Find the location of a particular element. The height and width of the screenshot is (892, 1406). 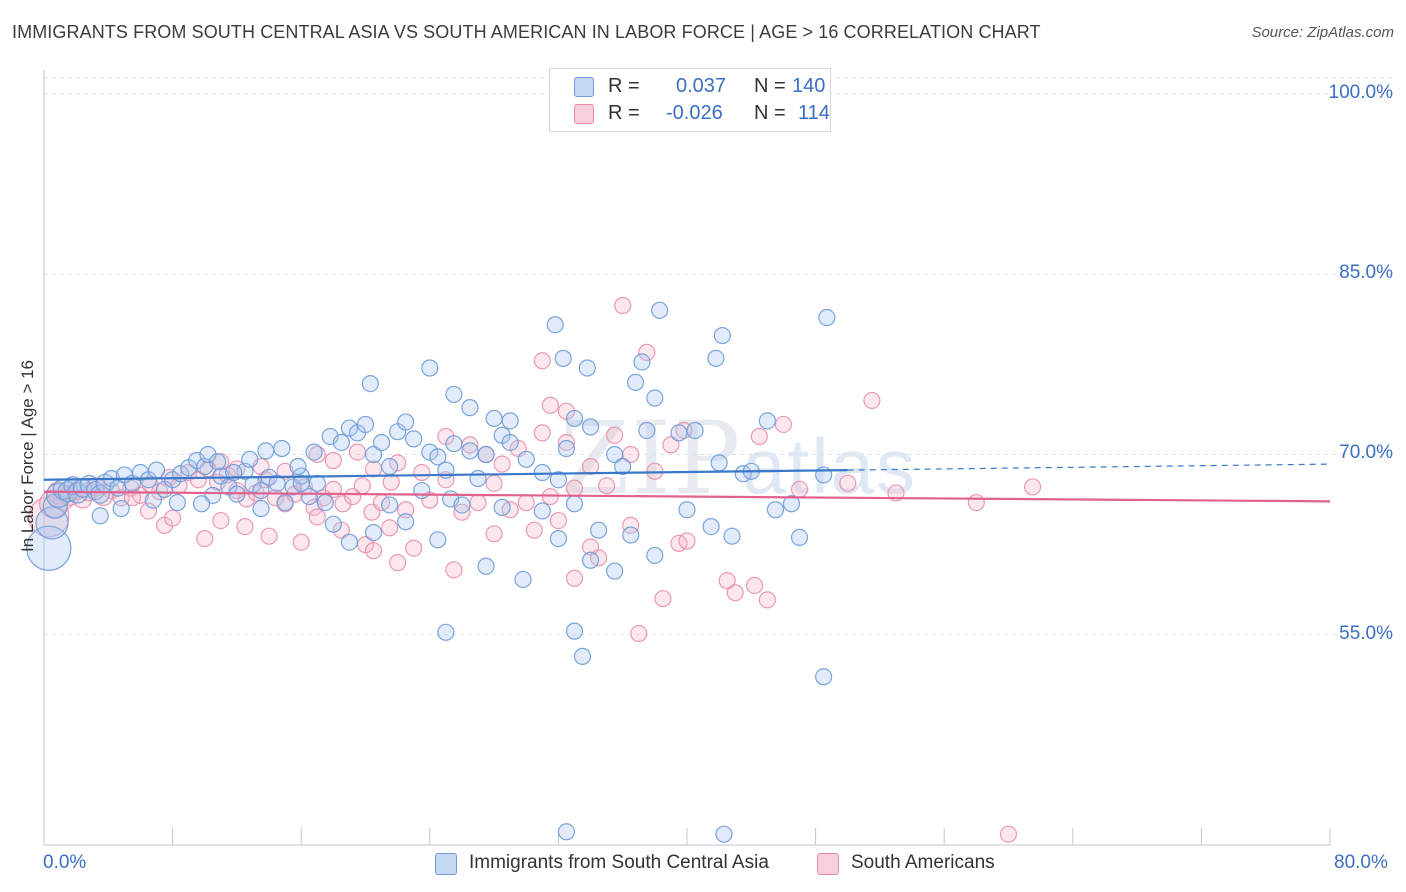

x-tick-label-min: 0.0% is located at coordinates (65, 862).